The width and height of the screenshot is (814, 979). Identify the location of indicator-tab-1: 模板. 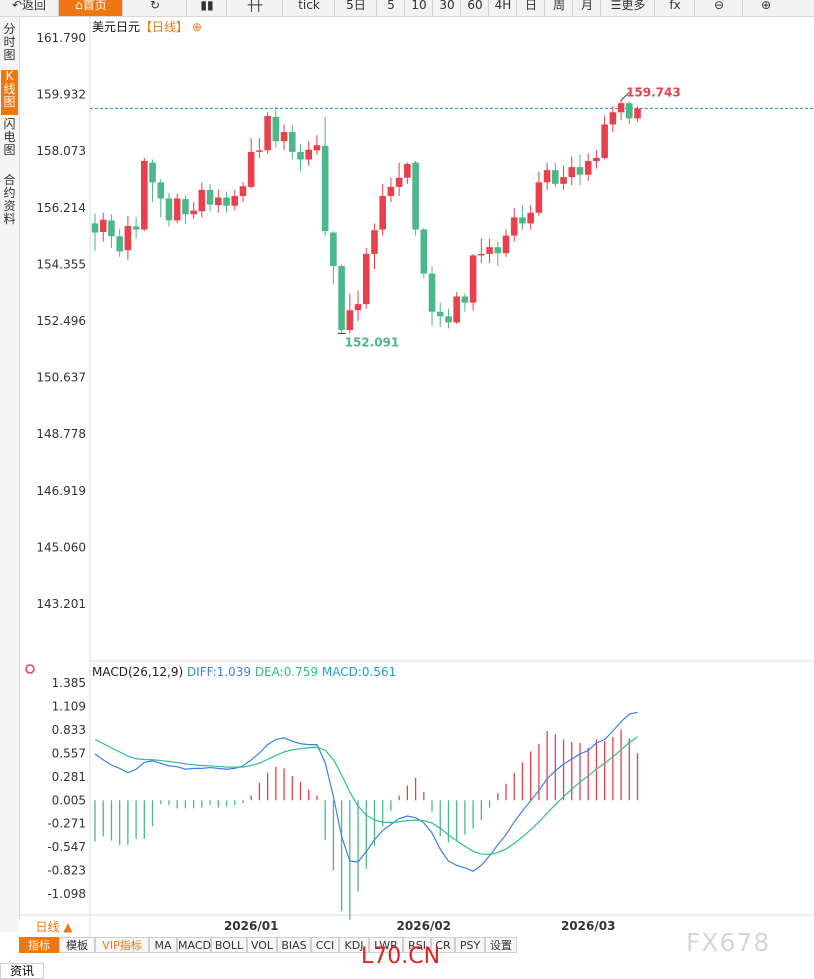
(77, 945).